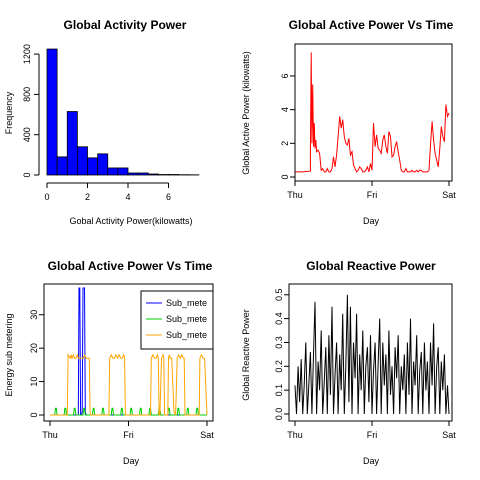 The height and width of the screenshot is (480, 480). What do you see at coordinates (279, 390) in the screenshot?
I see `reactive-power-y-tick-label: 0.1` at bounding box center [279, 390].